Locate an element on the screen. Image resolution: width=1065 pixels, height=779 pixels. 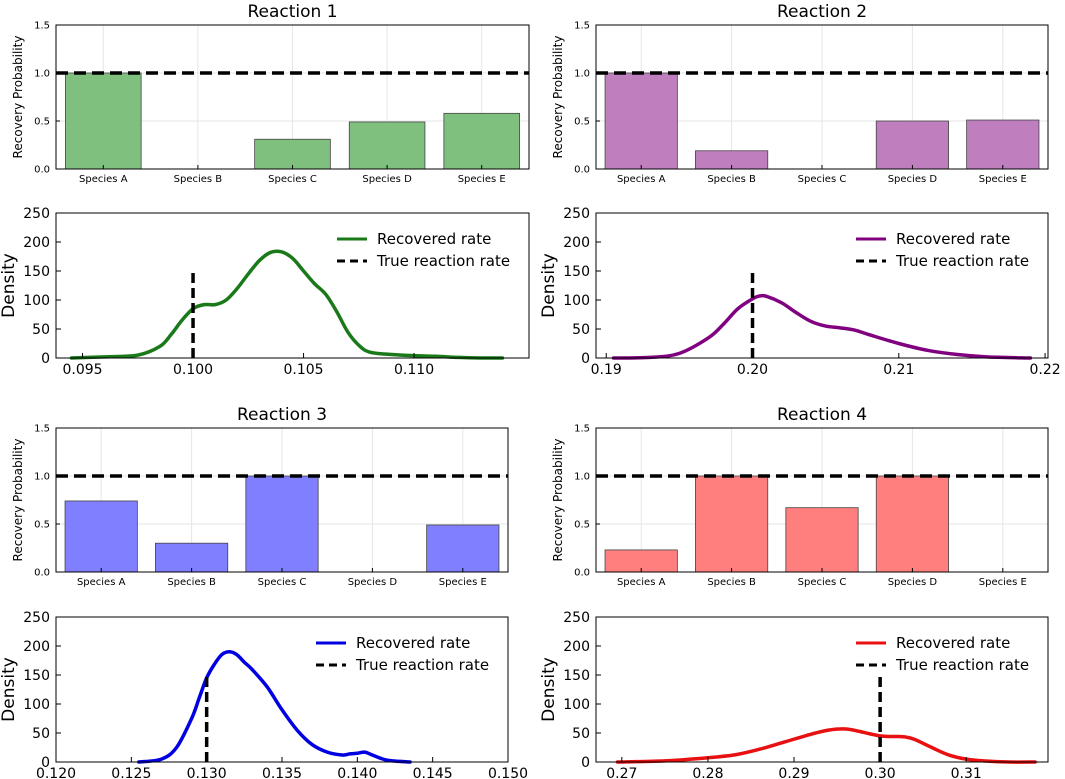
x-tick-label: 0.100 is located at coordinates (193, 370).